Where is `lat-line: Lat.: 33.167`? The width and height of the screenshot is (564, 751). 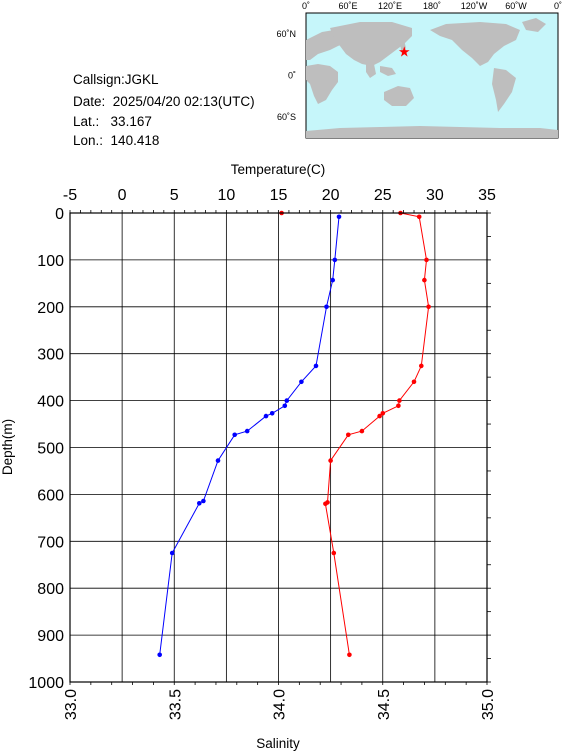
lat-line: Lat.: 33.167 is located at coordinates (112, 121).